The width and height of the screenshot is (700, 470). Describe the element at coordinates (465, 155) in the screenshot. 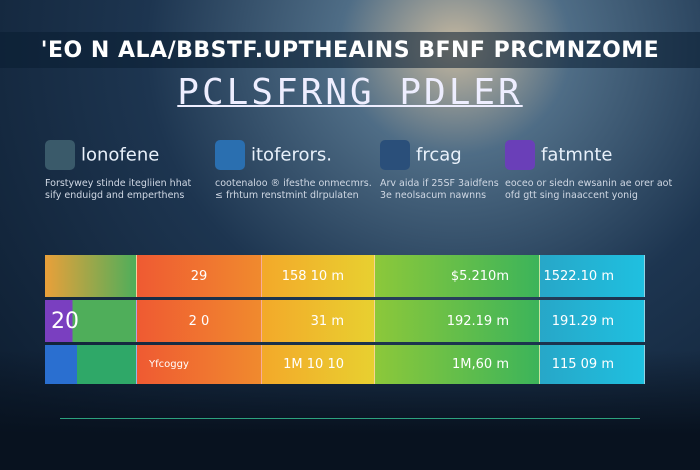

I see `brand-header: frcag` at that location.